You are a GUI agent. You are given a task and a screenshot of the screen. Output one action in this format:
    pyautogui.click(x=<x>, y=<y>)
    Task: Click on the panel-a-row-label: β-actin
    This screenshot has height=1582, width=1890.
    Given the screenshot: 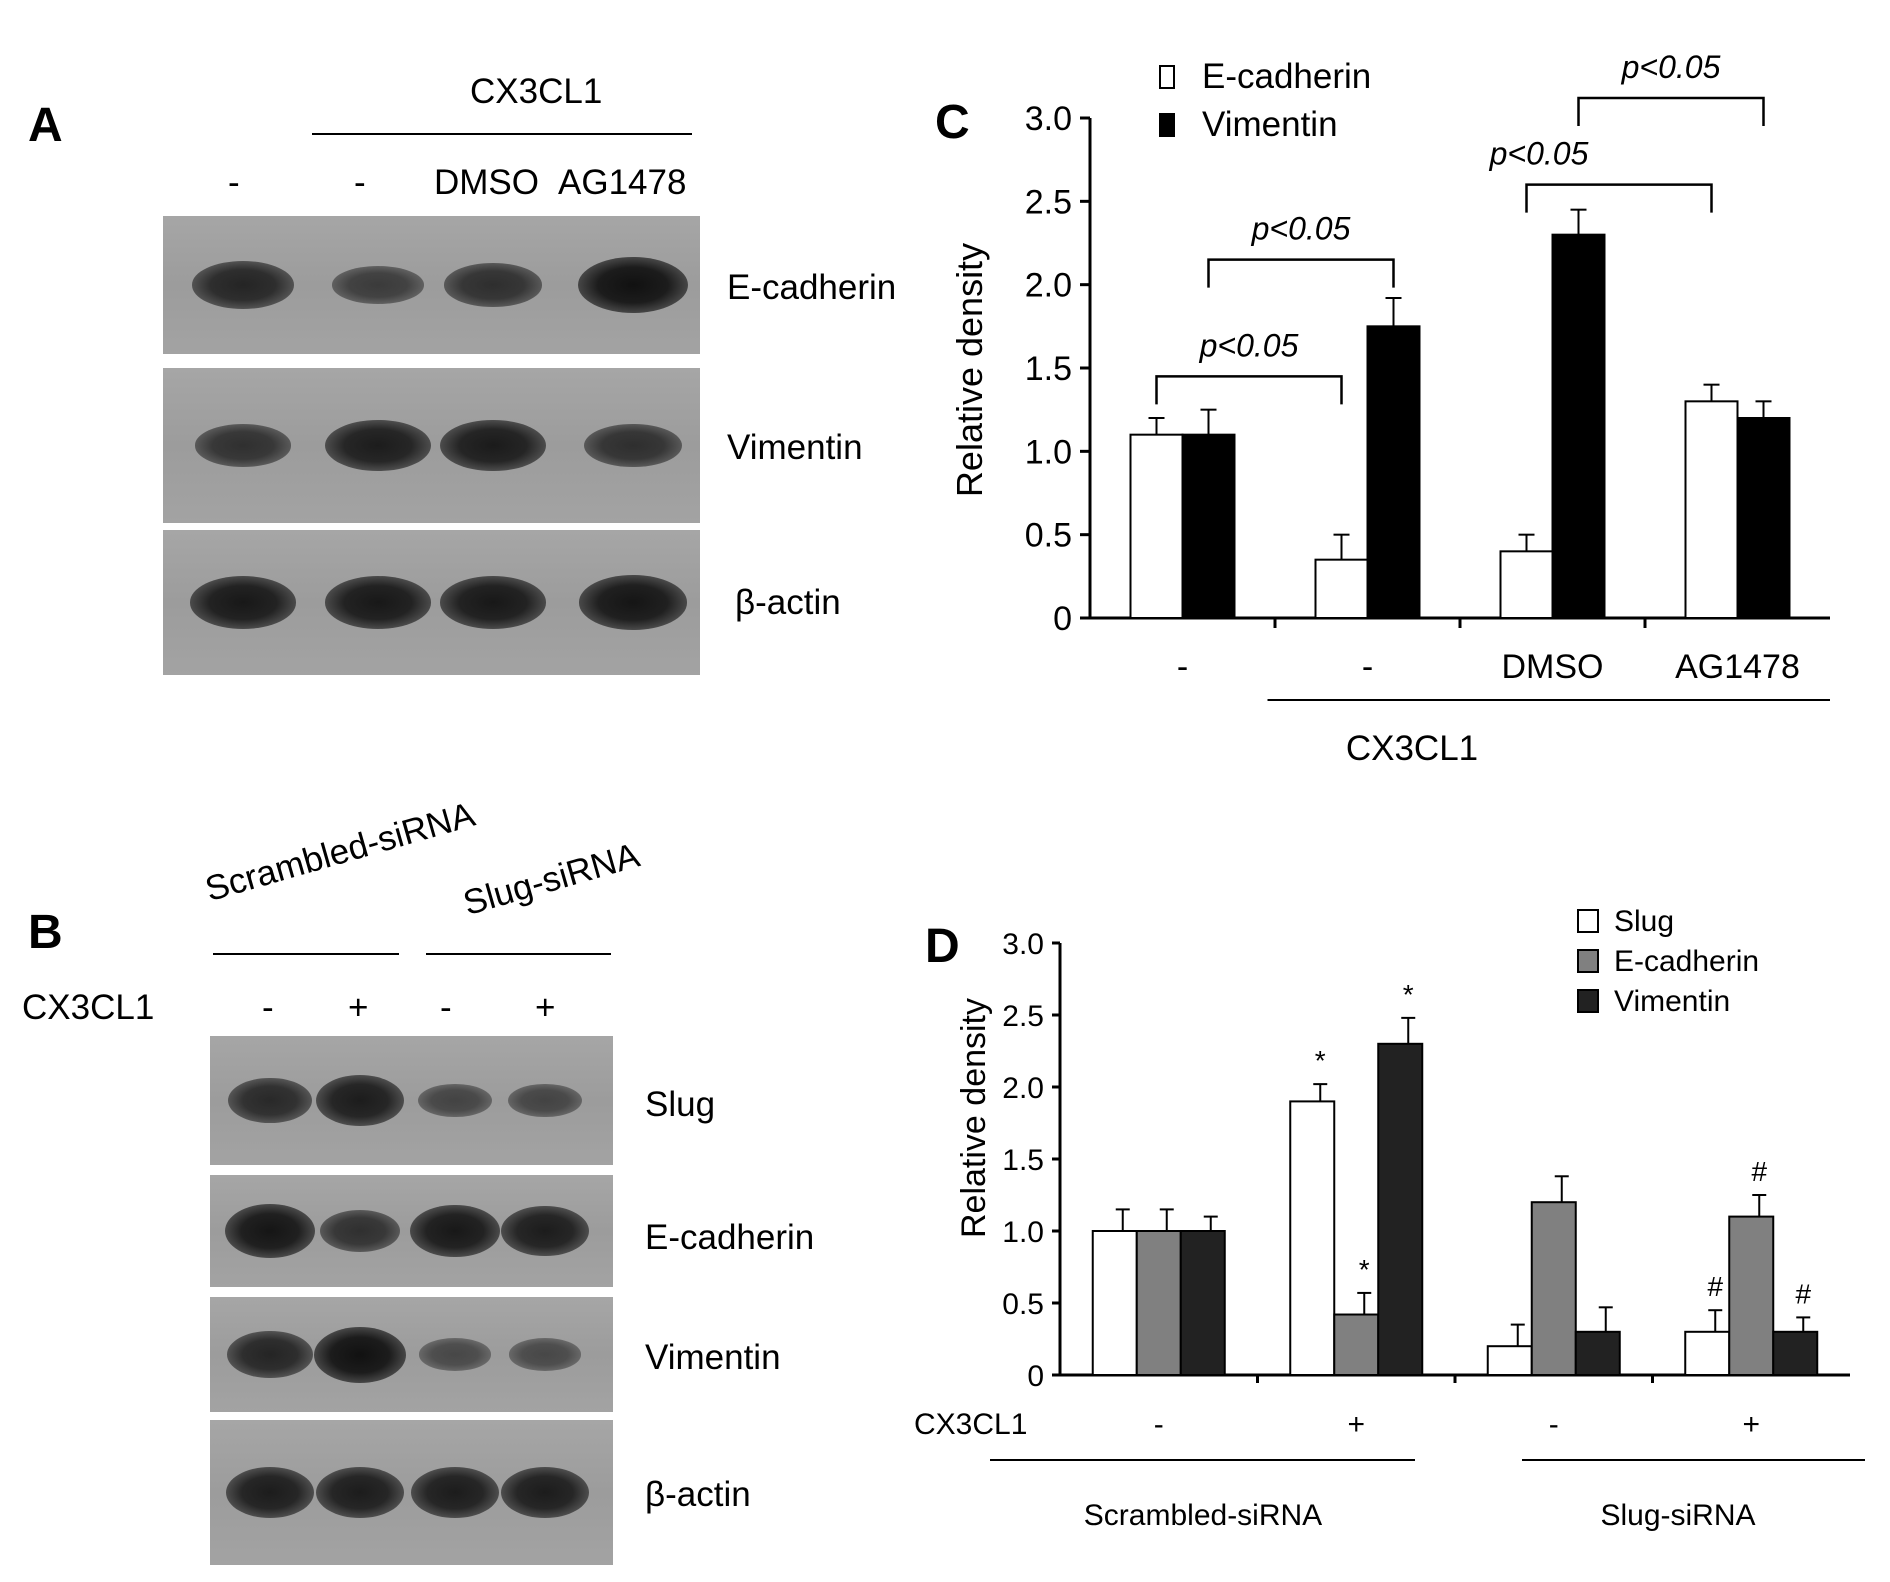 What is the action you would take?
    pyautogui.click(x=788, y=602)
    